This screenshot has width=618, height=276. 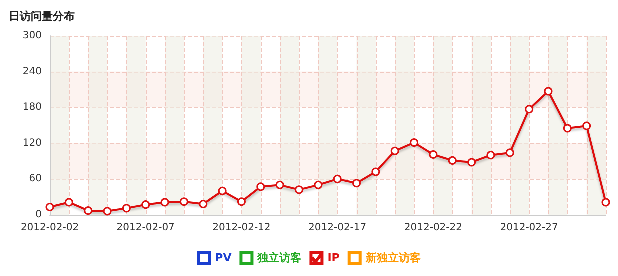 What do you see at coordinates (392, 258) in the screenshot?
I see `legend-label: 新独立访客` at bounding box center [392, 258].